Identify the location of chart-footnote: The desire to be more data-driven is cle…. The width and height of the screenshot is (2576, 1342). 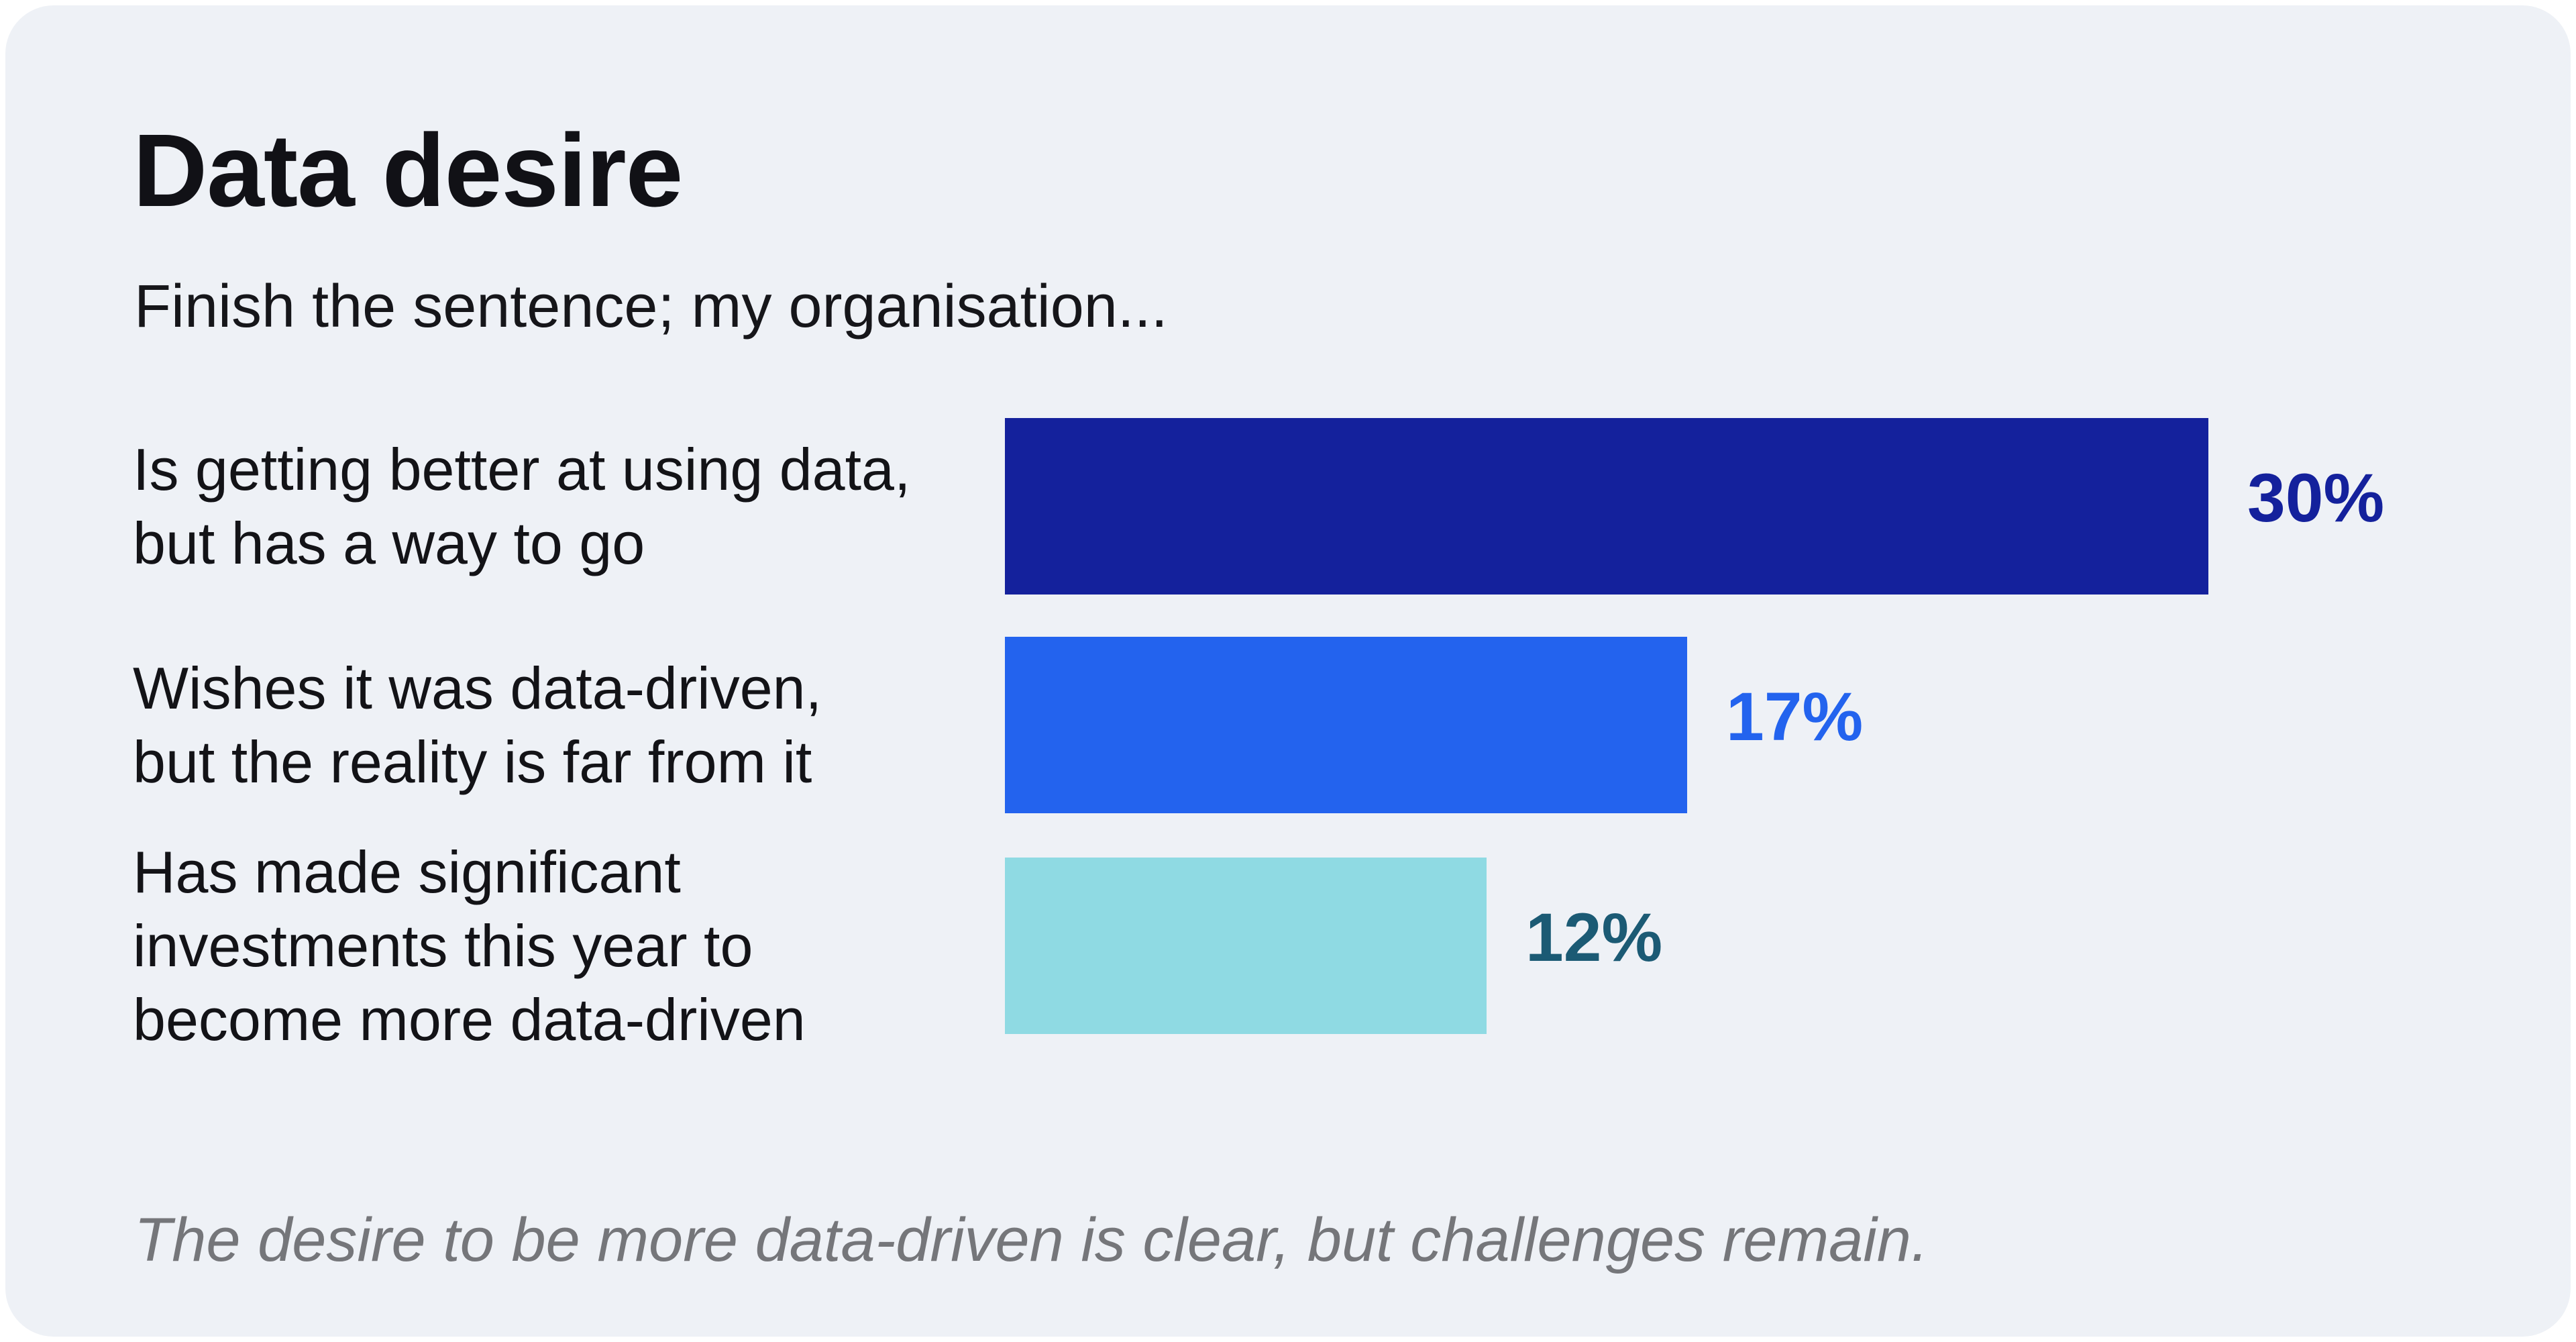
(1031, 1240).